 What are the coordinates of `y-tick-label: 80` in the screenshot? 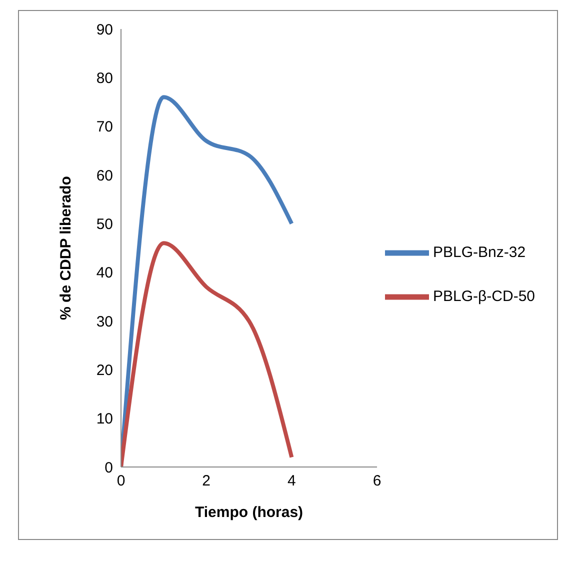 It's located at (104, 78).